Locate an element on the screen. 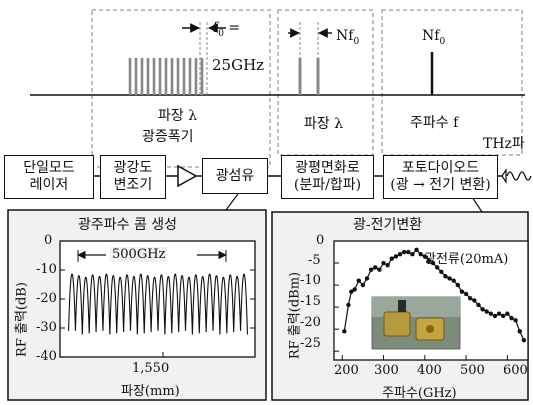 This screenshot has width=533, height=405. thz-output-label: THz파 is located at coordinates (504, 144).